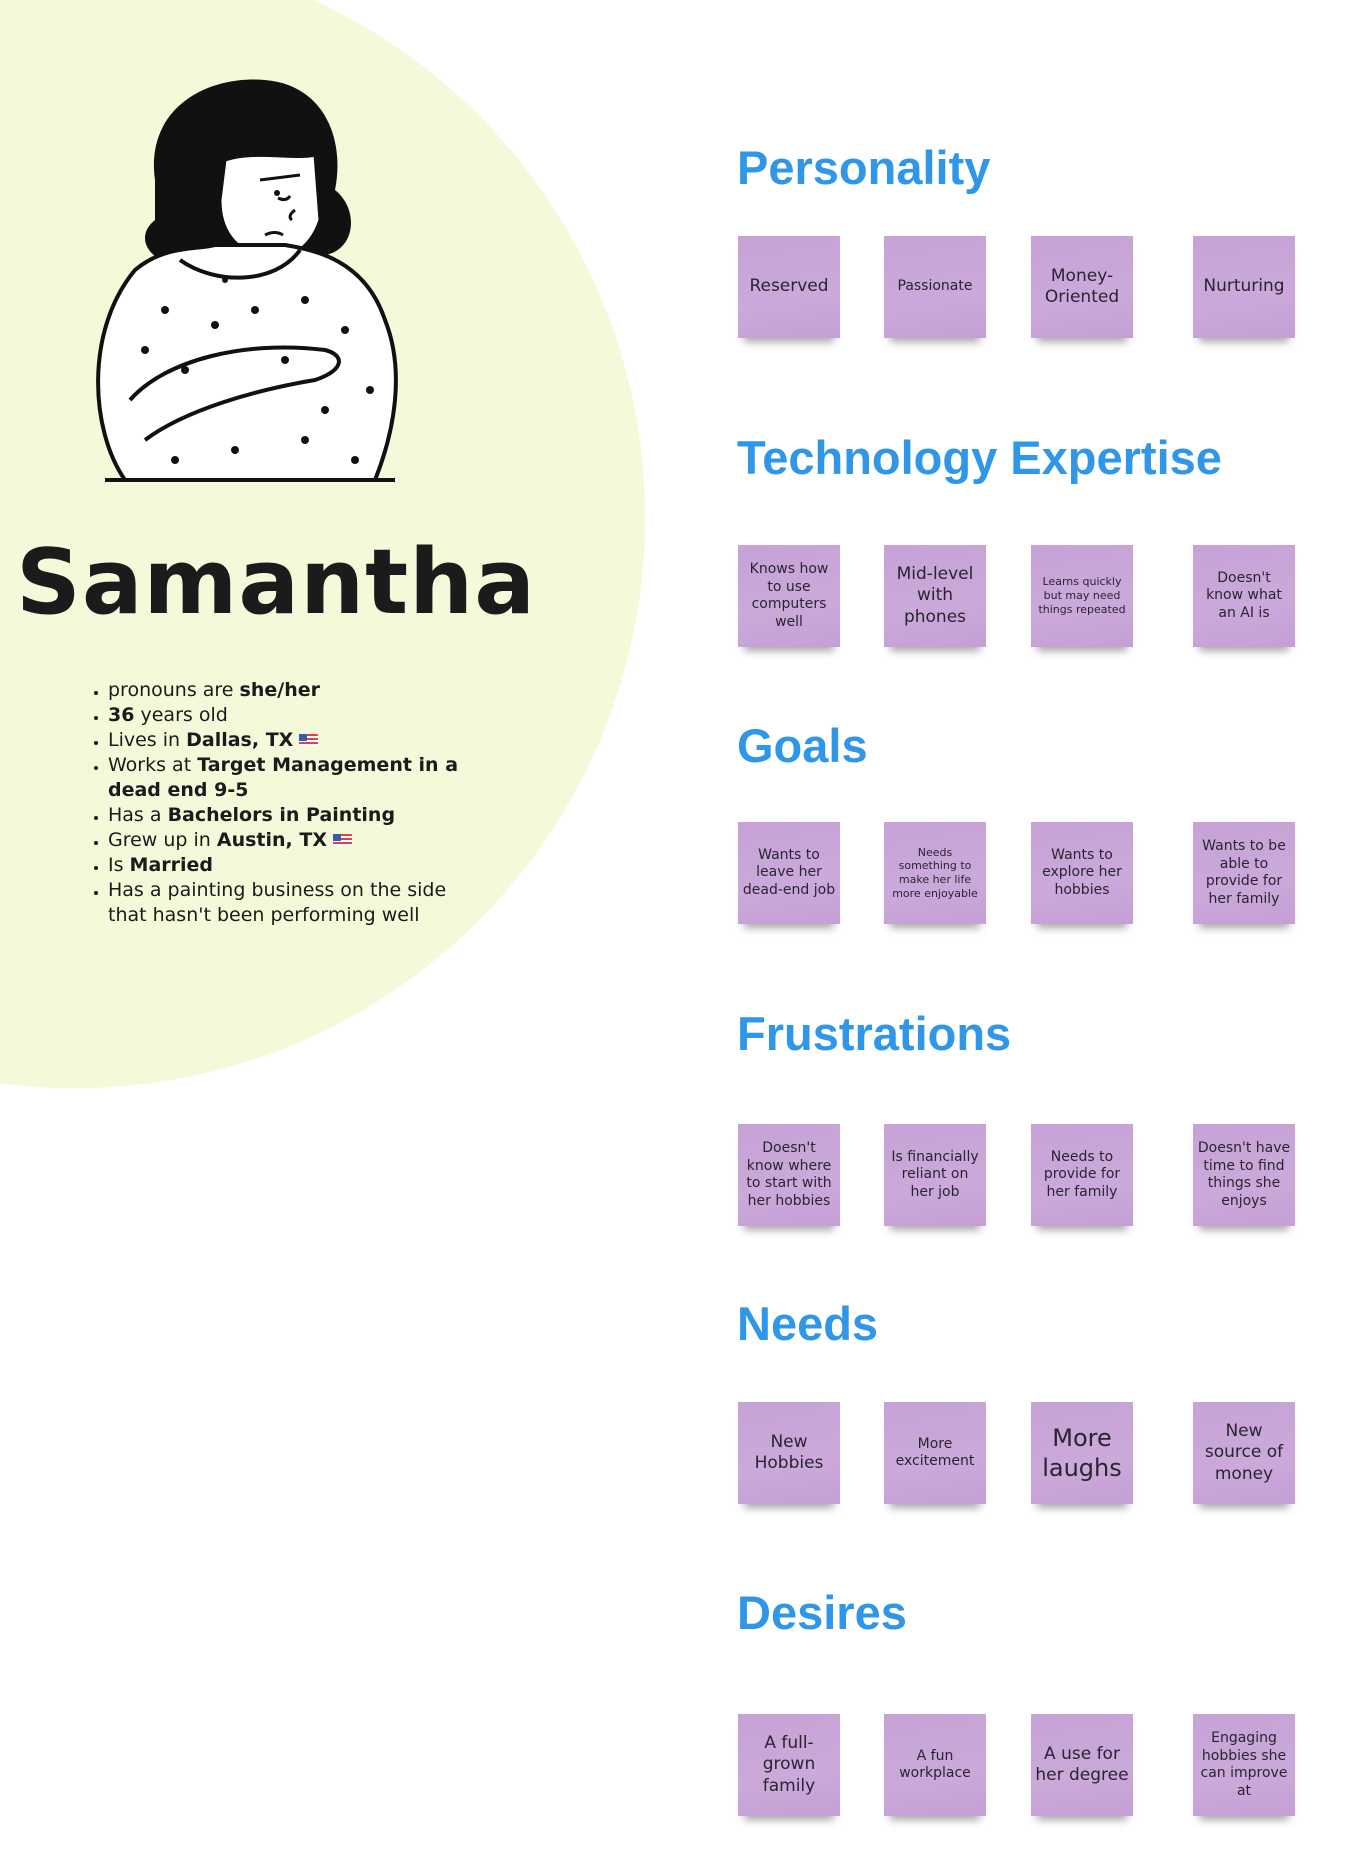 This screenshot has height=1874, width=1358. I want to click on sticky-note: A fun workplace, so click(935, 1765).